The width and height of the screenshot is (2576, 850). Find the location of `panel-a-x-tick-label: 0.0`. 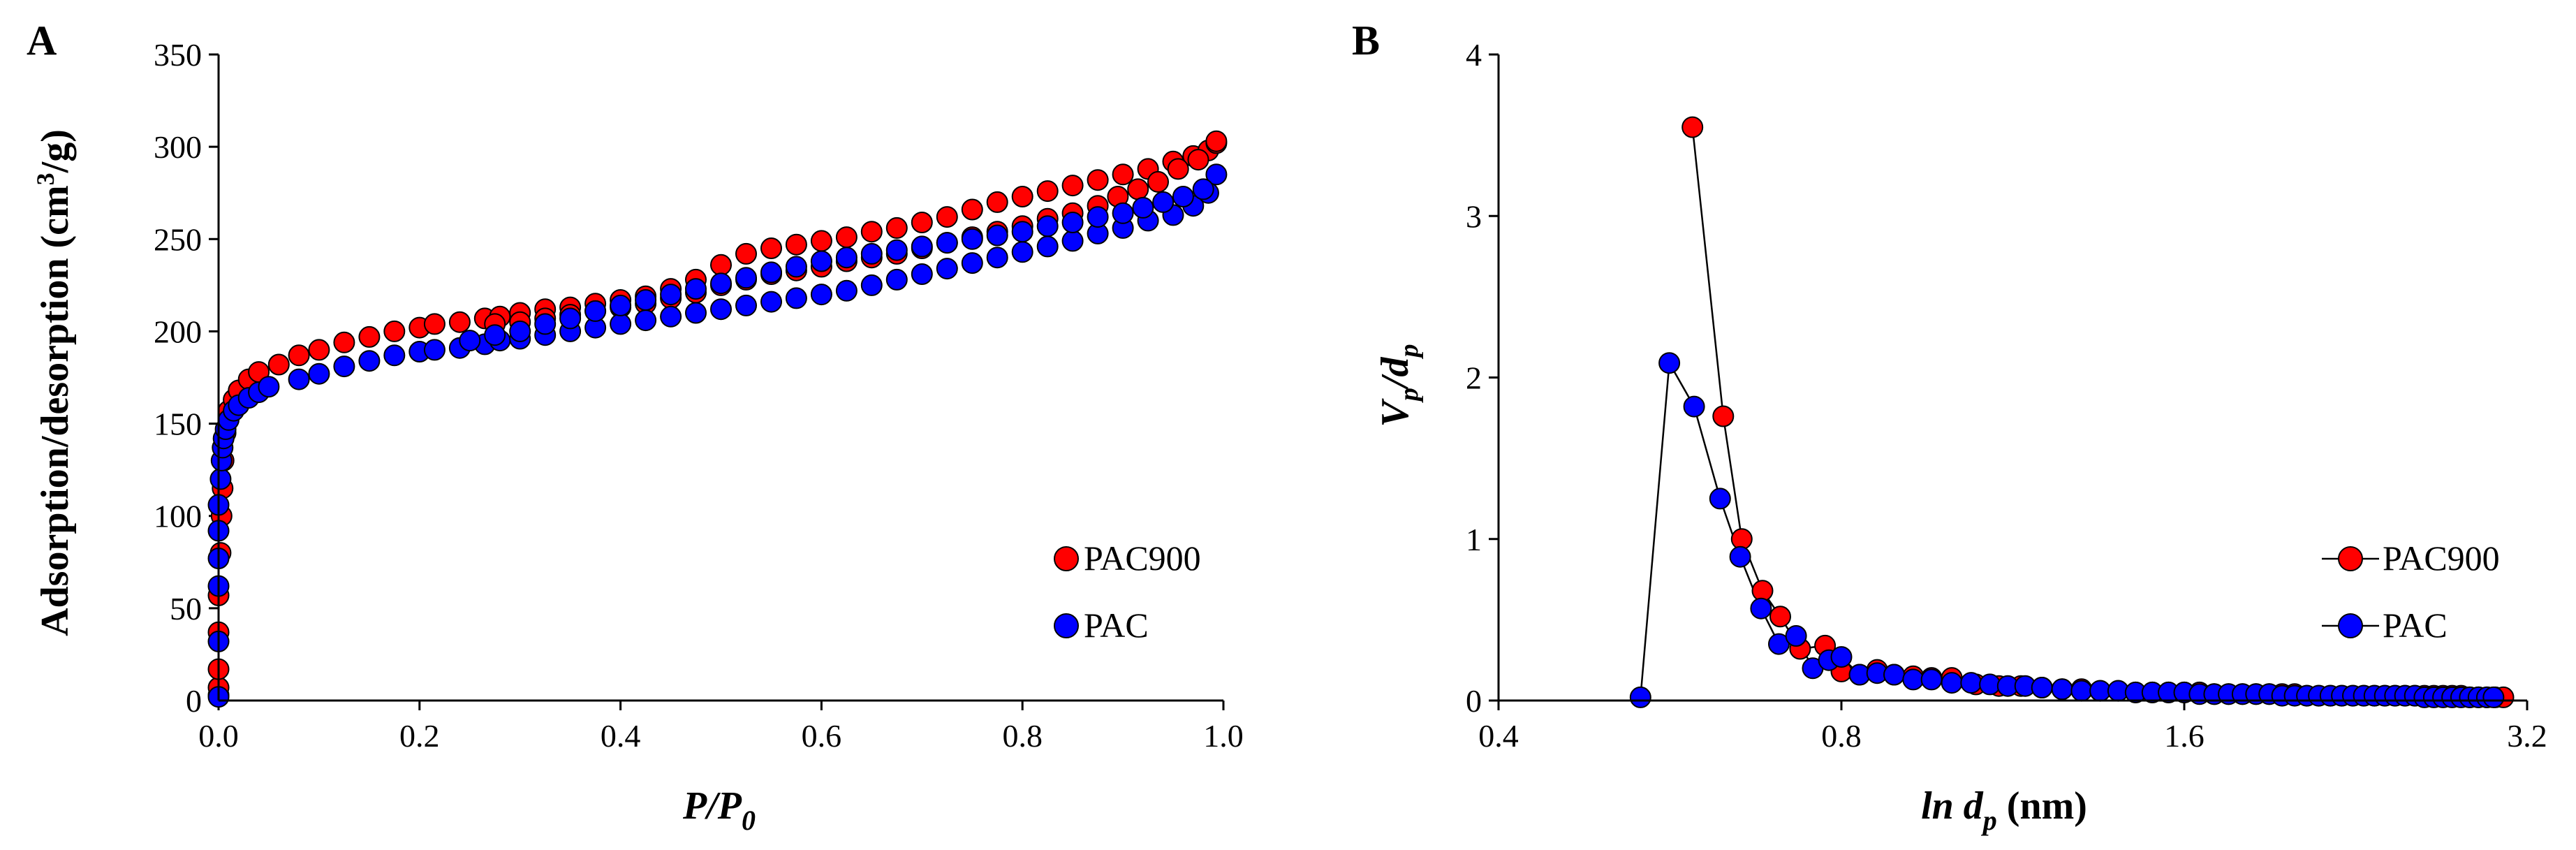

panel-a-x-tick-label: 0.0 is located at coordinates (218, 736).